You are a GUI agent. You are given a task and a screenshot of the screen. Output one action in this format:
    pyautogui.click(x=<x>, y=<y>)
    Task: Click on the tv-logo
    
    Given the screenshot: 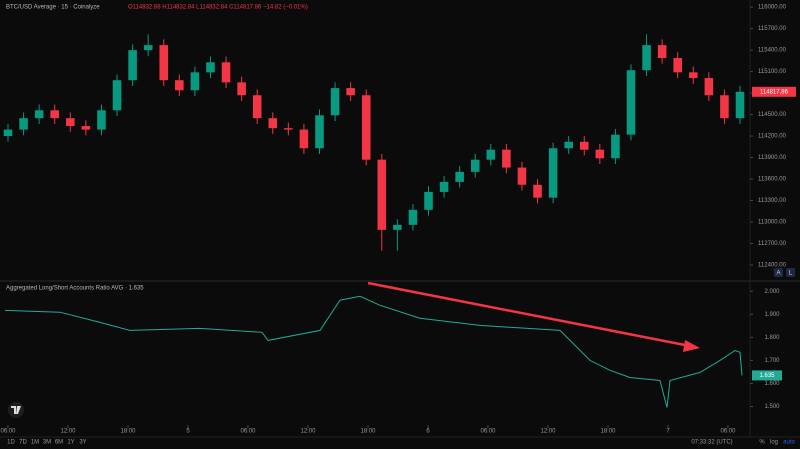 What is the action you would take?
    pyautogui.click(x=16, y=410)
    